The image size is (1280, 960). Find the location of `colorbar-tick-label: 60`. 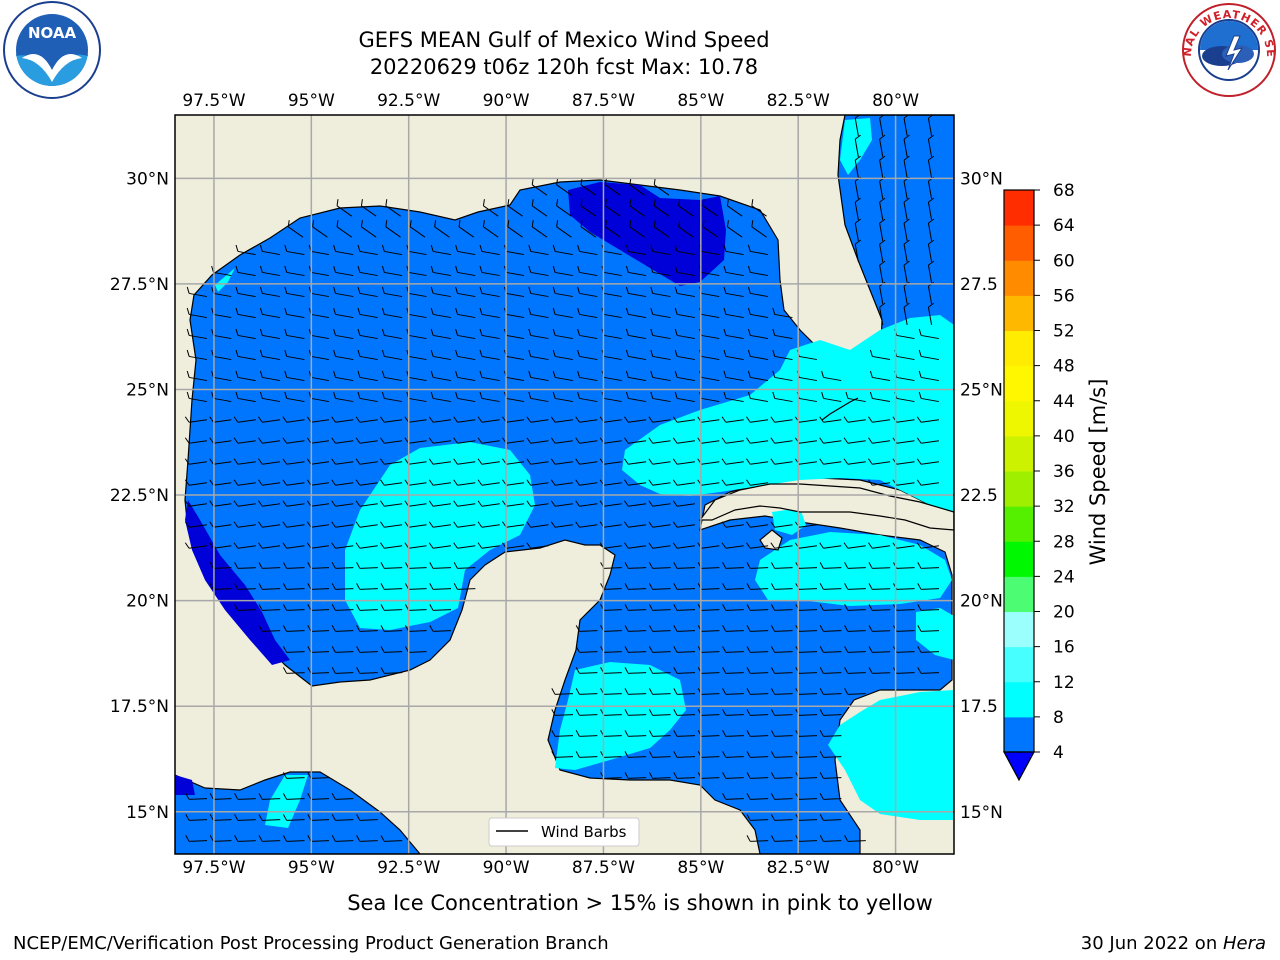

colorbar-tick-label: 60 is located at coordinates (1064, 261).